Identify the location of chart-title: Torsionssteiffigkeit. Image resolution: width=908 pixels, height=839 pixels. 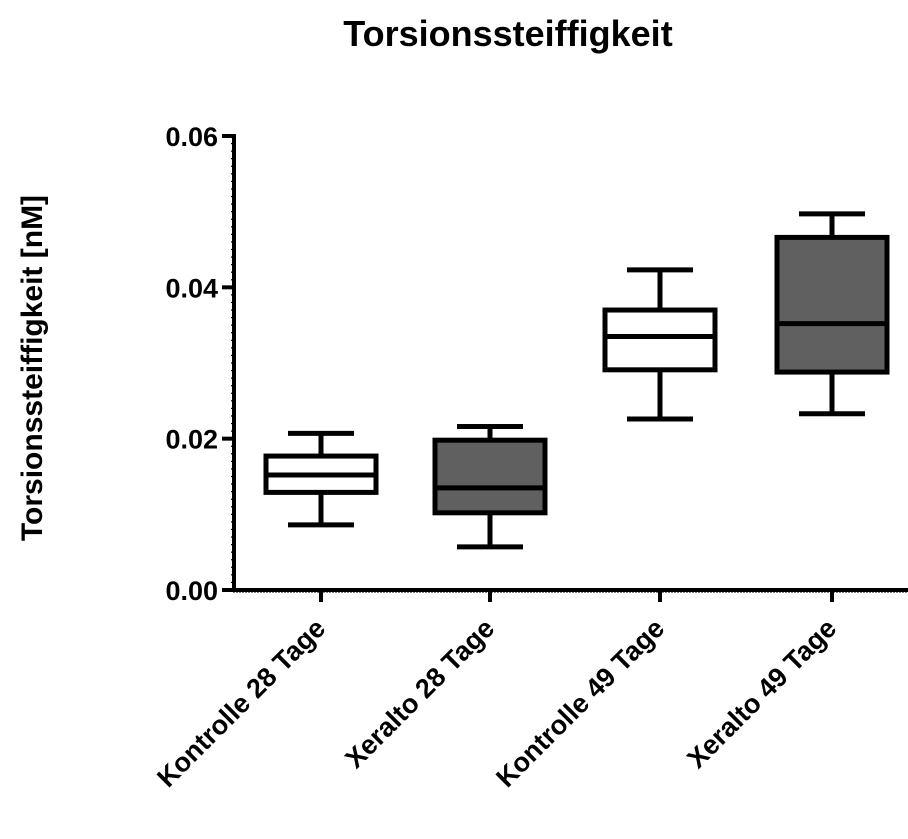
(507, 33).